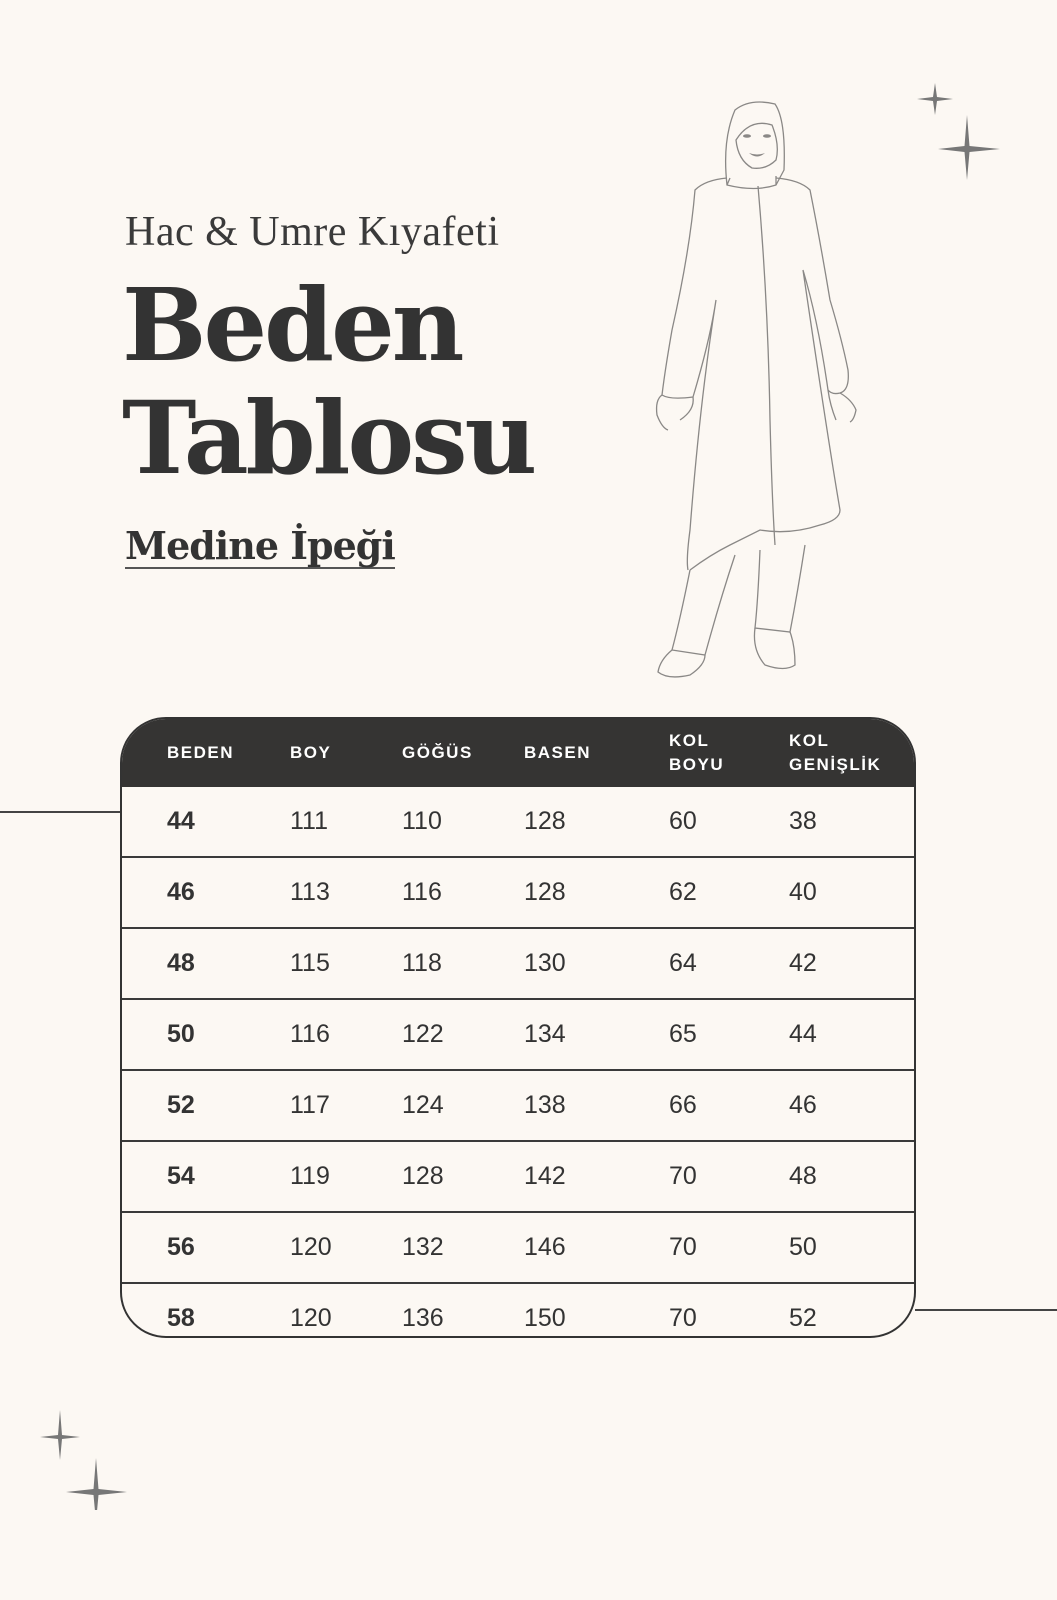 Image resolution: width=1057 pixels, height=1600 pixels. Describe the element at coordinates (835, 764) in the screenshot. I see `col-label: GENİŞLİK` at that location.